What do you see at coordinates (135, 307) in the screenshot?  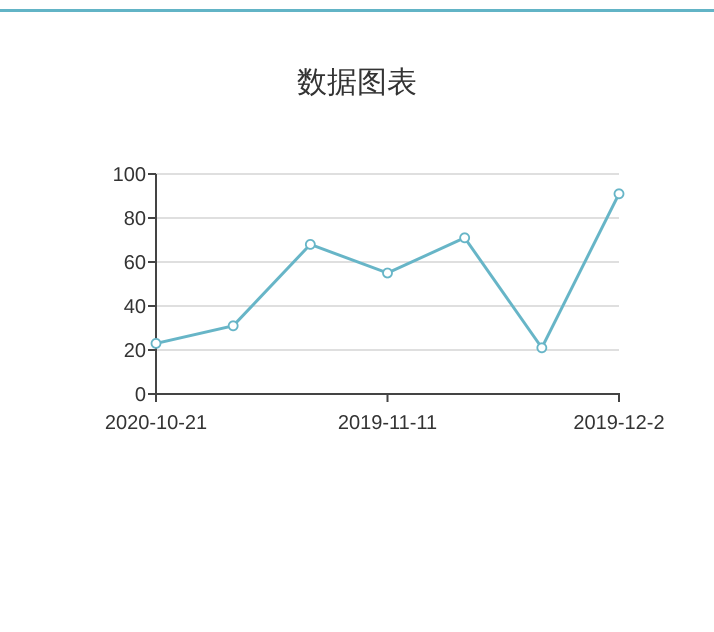 I see `y-tick-label: 40` at bounding box center [135, 307].